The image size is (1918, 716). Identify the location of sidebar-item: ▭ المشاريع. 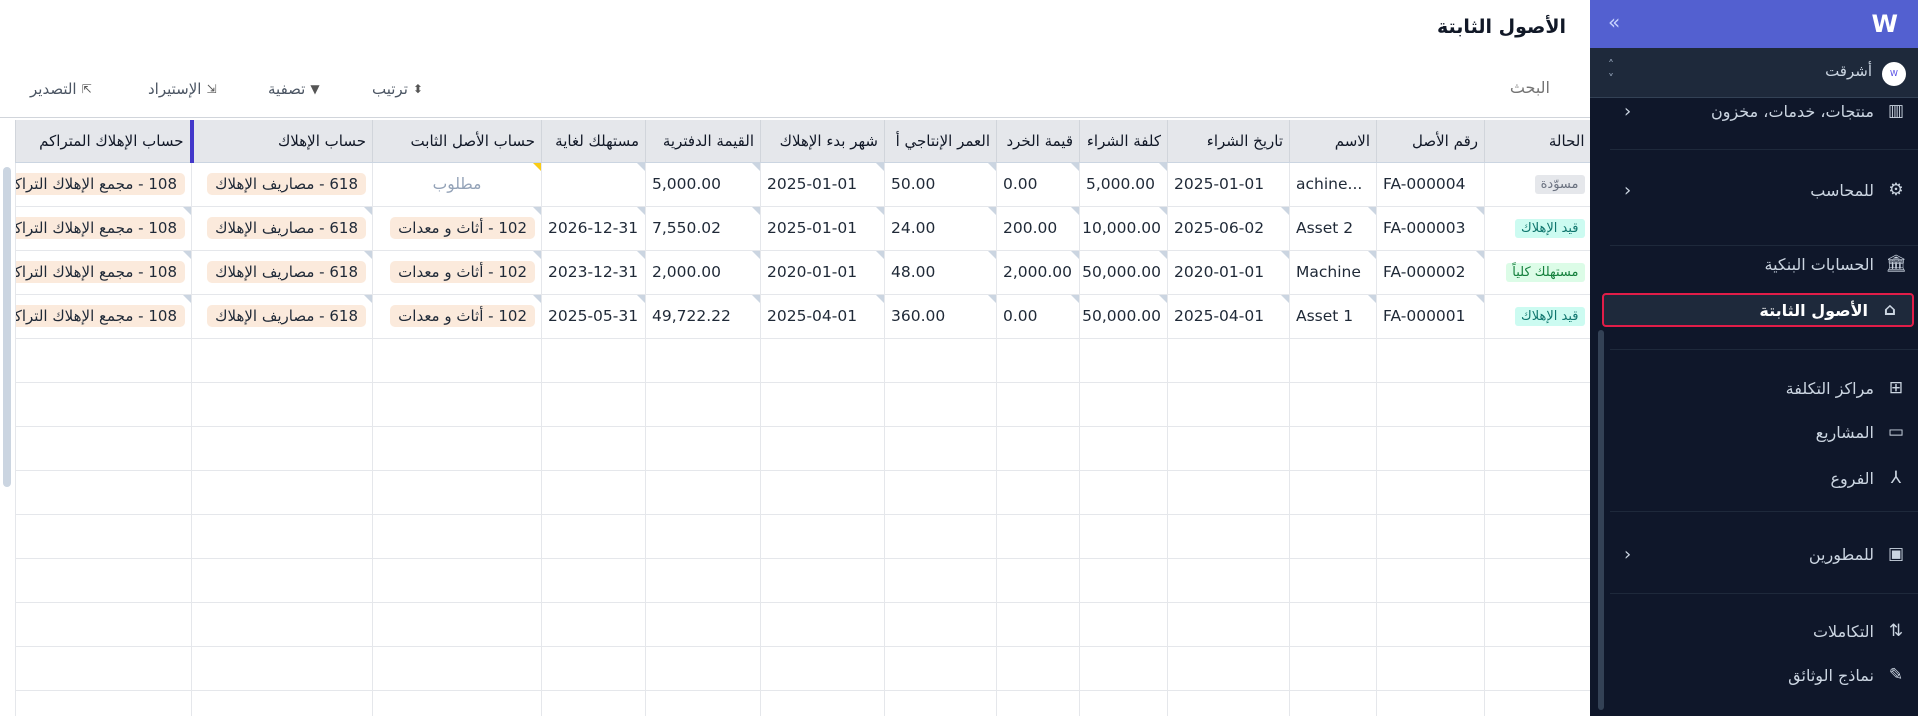
(1764, 432).